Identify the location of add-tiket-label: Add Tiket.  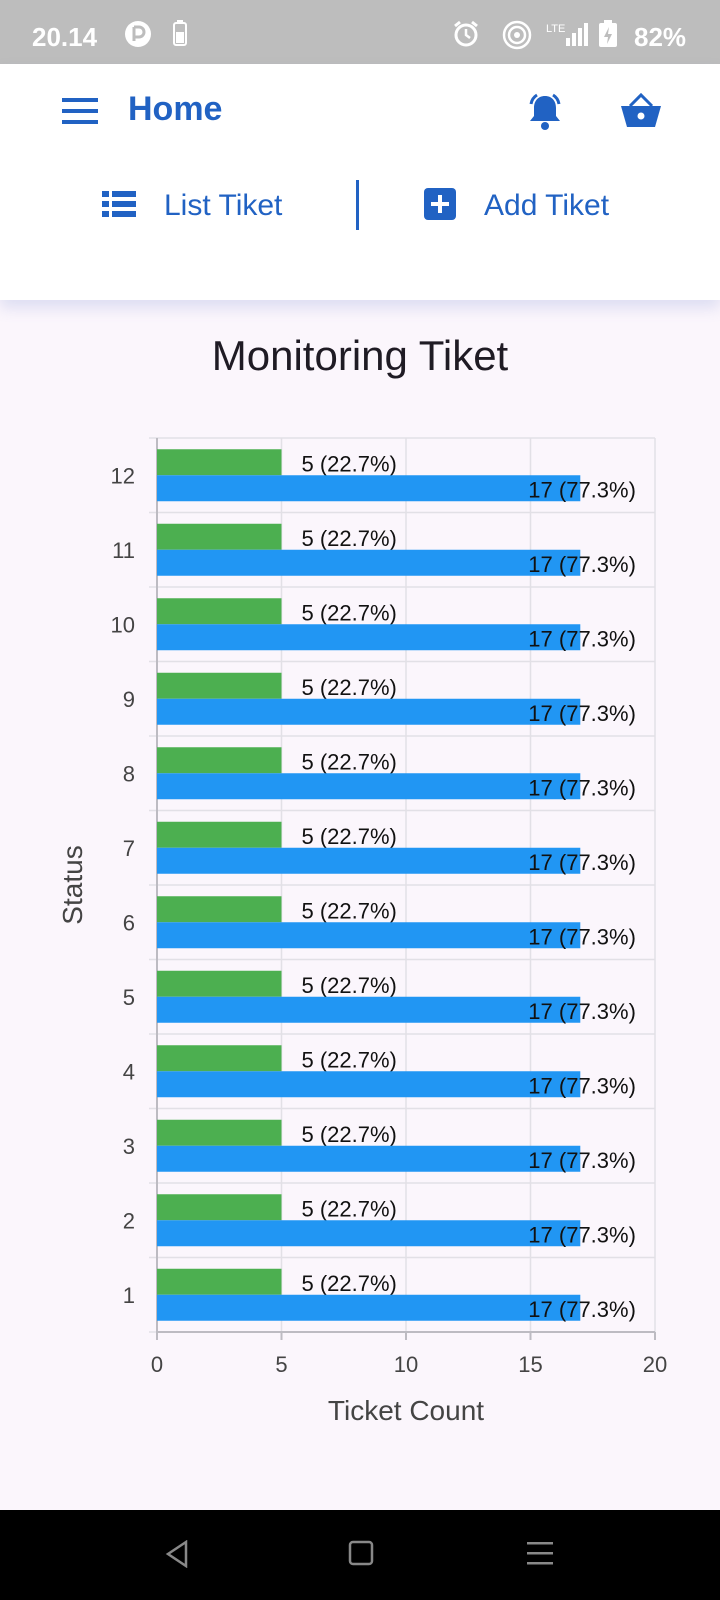
(547, 205).